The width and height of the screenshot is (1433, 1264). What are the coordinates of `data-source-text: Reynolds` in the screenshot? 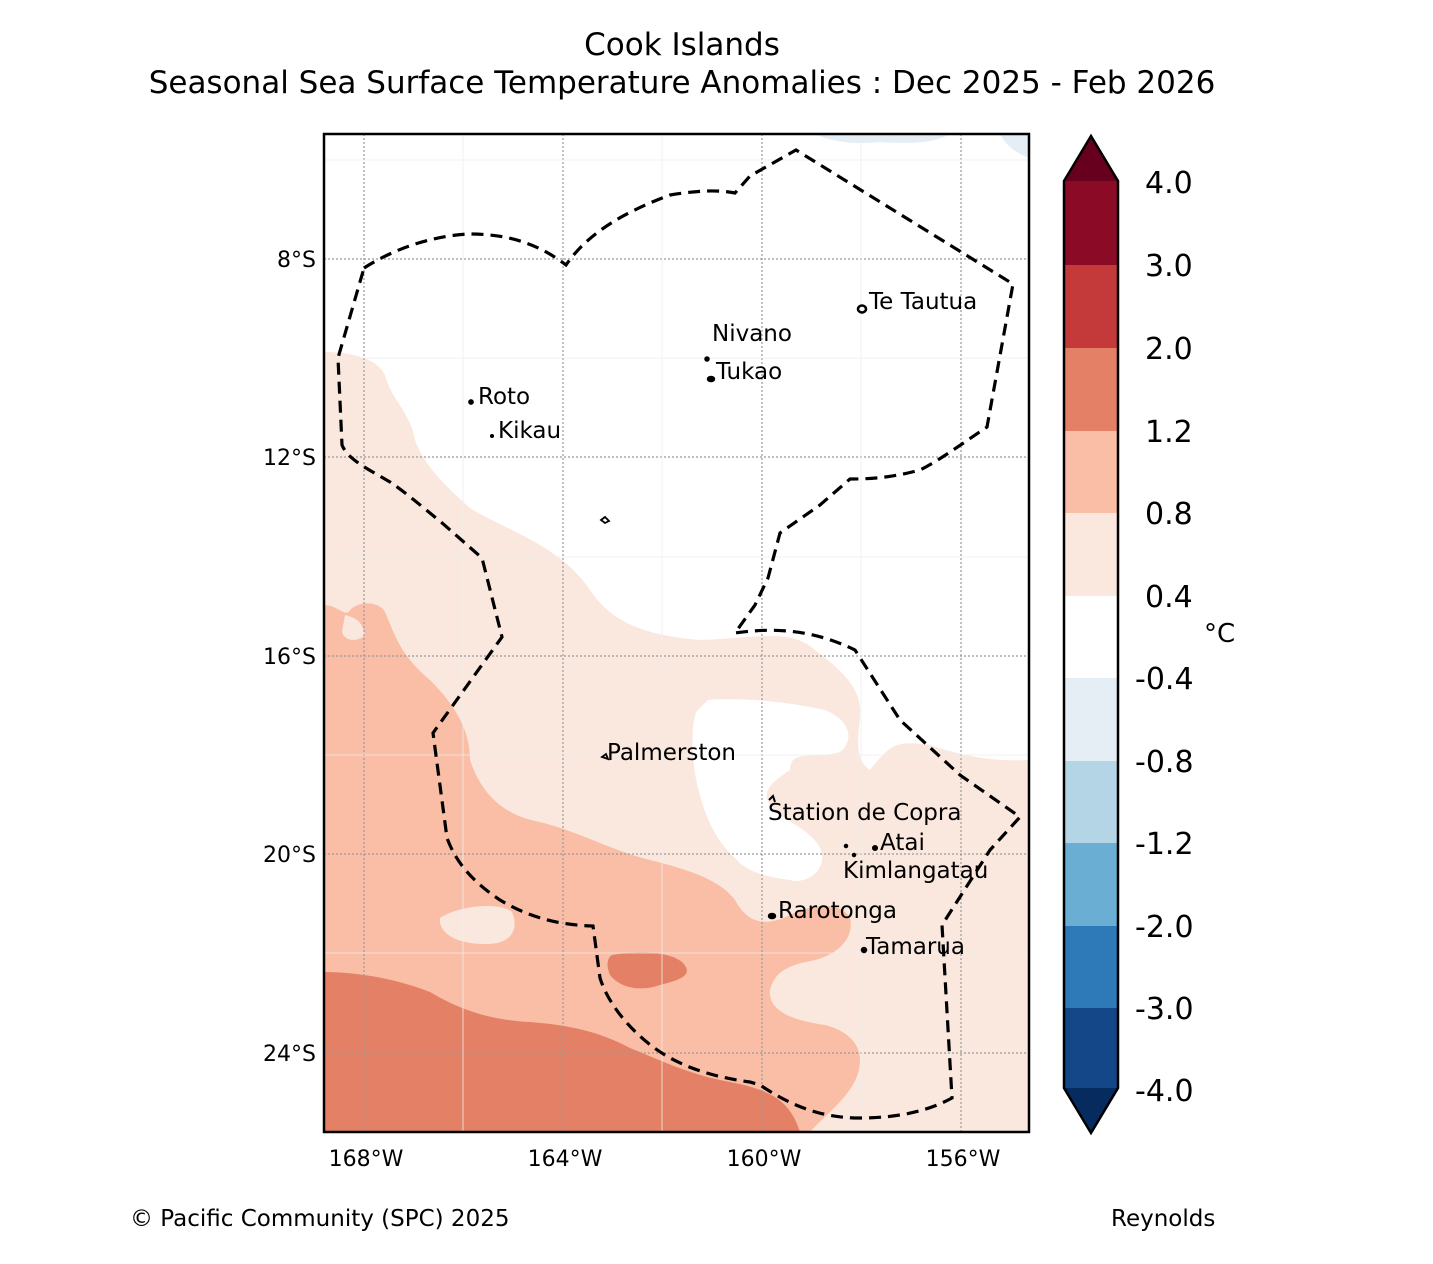 It's located at (1163, 1219).